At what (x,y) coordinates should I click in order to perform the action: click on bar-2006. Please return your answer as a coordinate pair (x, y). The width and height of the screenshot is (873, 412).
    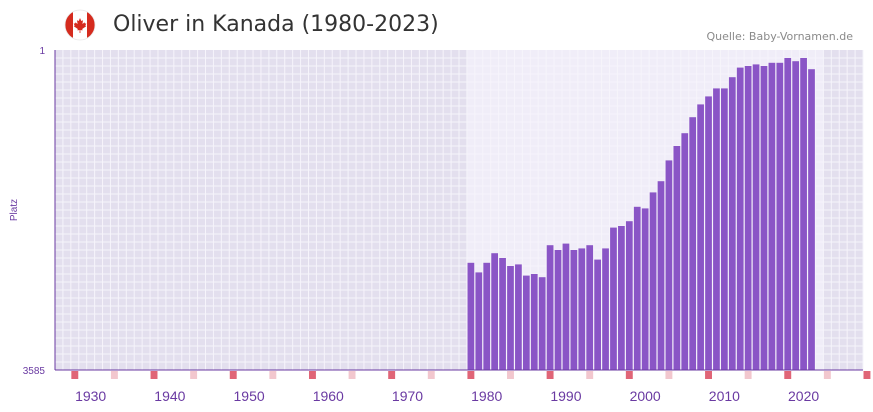
    Looking at the image, I should click on (693, 243).